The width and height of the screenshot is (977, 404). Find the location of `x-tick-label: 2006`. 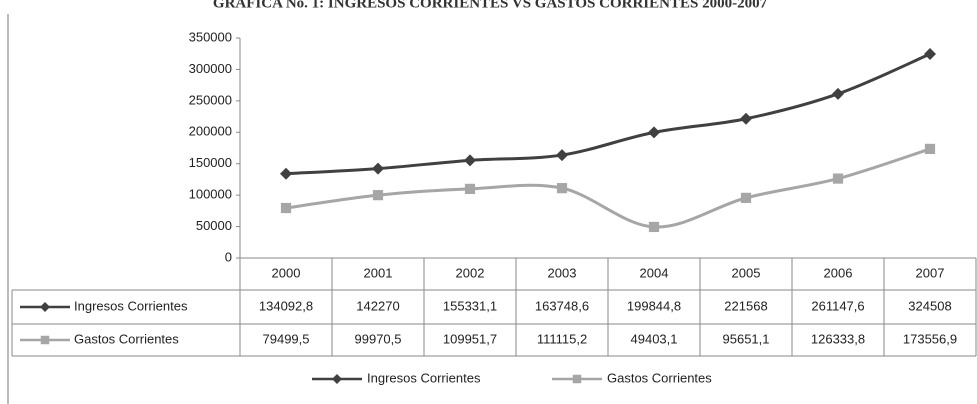

x-tick-label: 2006 is located at coordinates (838, 272).